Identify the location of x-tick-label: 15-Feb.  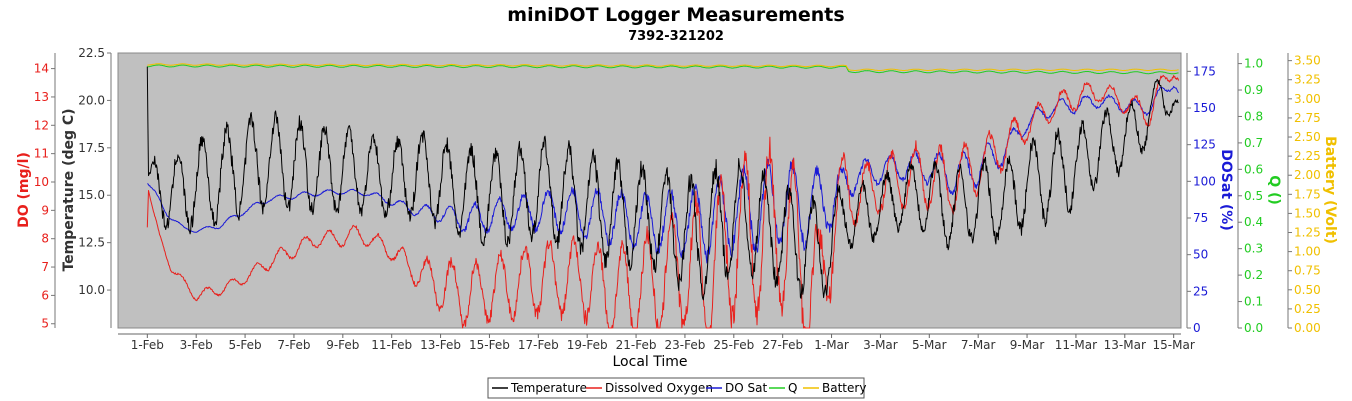
(489, 345).